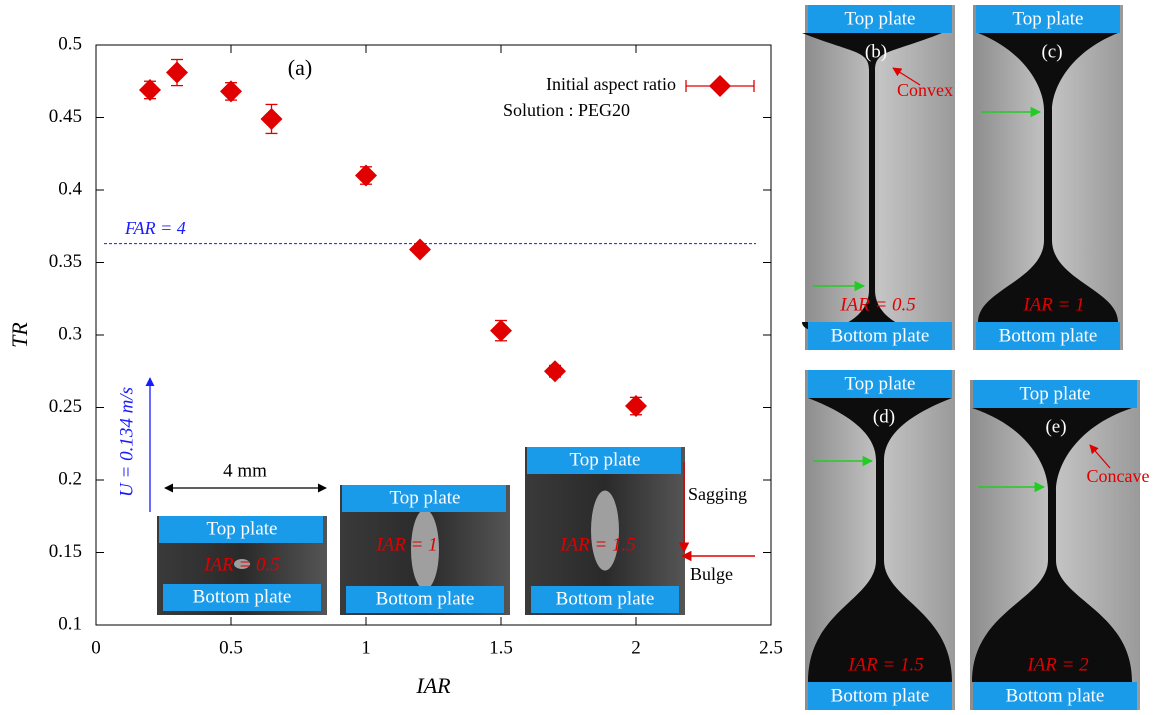 The width and height of the screenshot is (1154, 715). I want to click on panel-label: (d), so click(884, 416).